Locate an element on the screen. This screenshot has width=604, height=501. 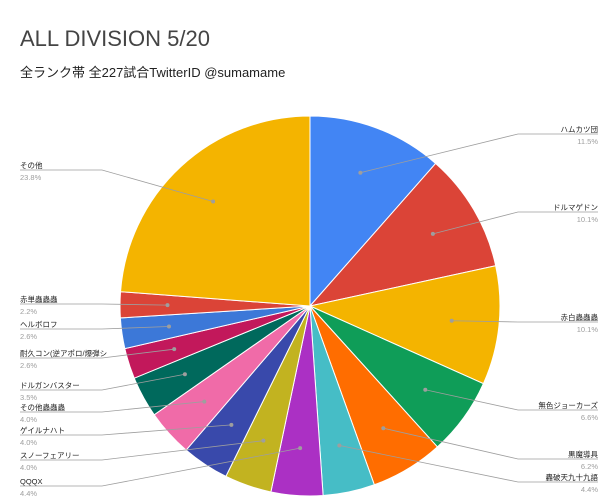
slice-label: 耐久コン(逆アポロ/爆弾シ is located at coordinates (63, 353).